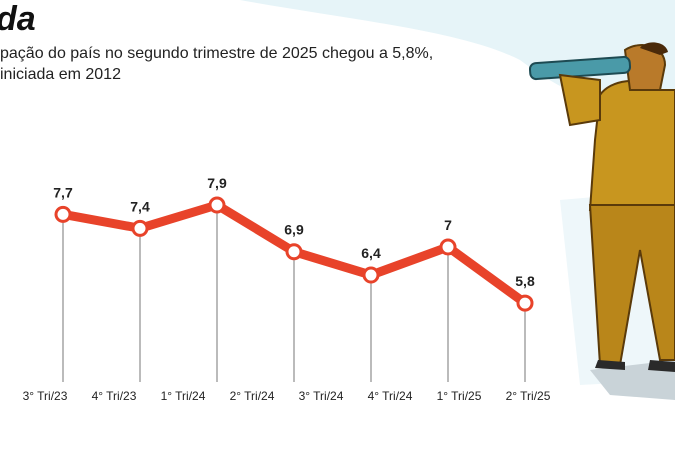  I want to click on x-tick-label: 1° Tri/25, so click(459, 396).